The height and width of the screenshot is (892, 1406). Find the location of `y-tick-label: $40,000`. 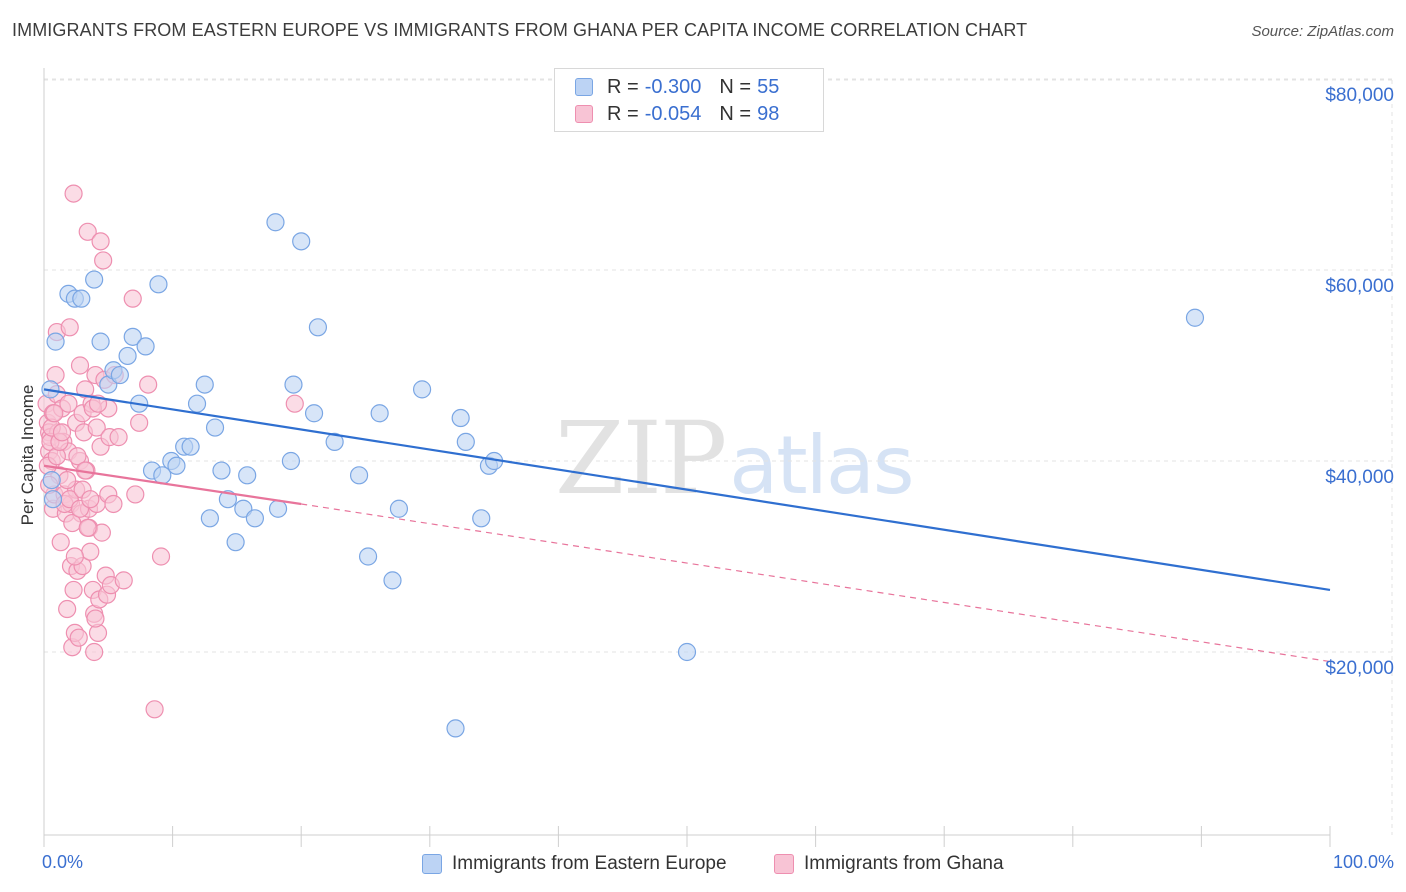

y-tick-label: $40,000 is located at coordinates (1359, 477).